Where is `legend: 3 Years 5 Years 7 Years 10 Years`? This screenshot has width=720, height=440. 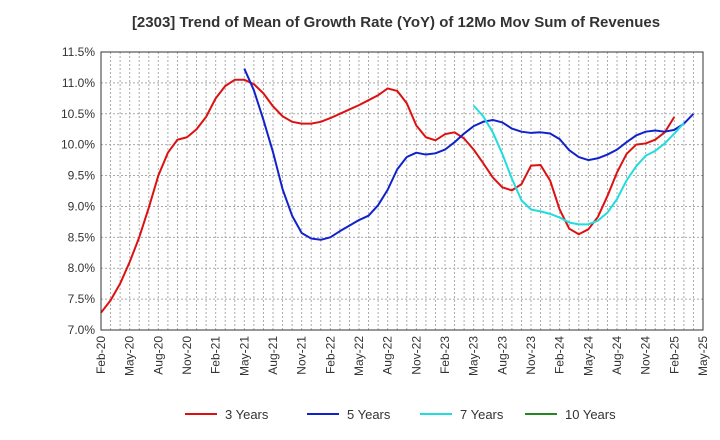 legend: 3 Years 5 Years 7 Years 10 Years is located at coordinates (400, 414).